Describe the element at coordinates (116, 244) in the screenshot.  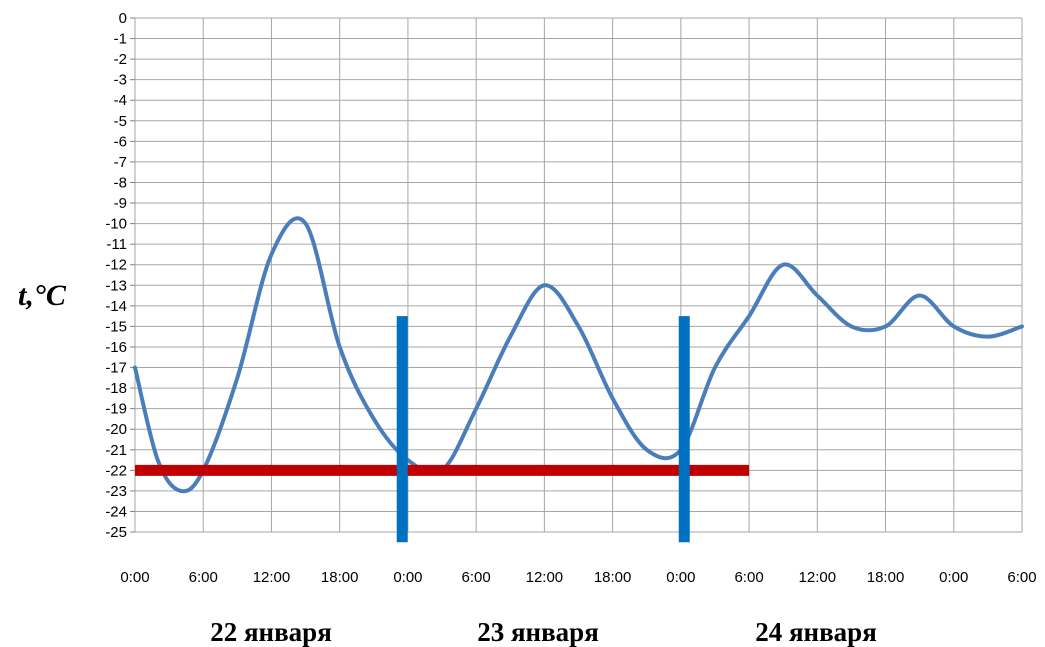
I see `y-tick-label: -11` at that location.